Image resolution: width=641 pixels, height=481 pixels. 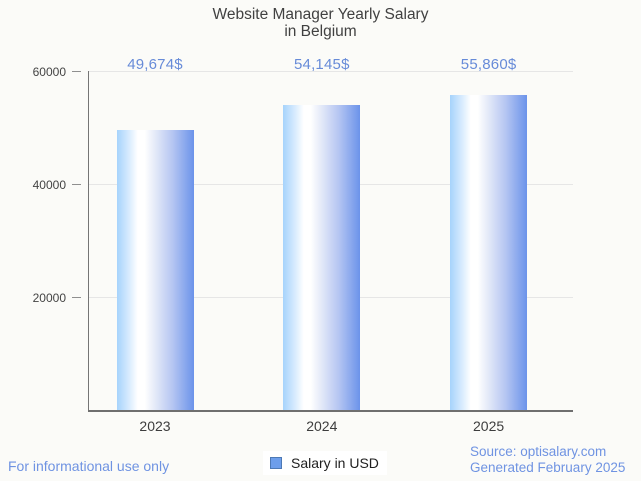 I want to click on bar-2024, so click(x=322, y=257).